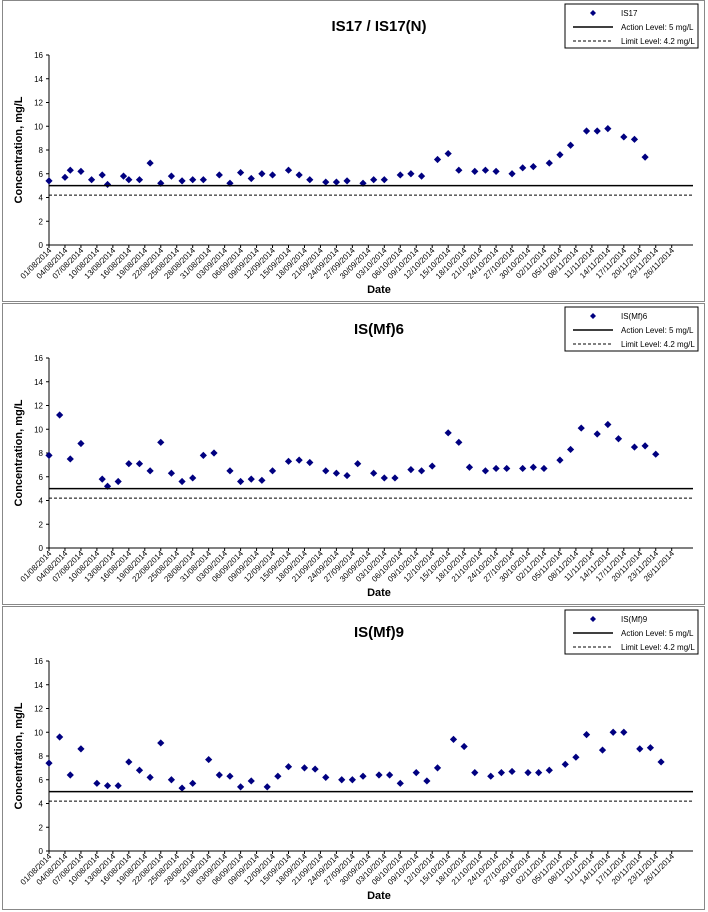 The image size is (708, 912). I want to click on chart-title: IS(Mf)9, so click(379, 632).